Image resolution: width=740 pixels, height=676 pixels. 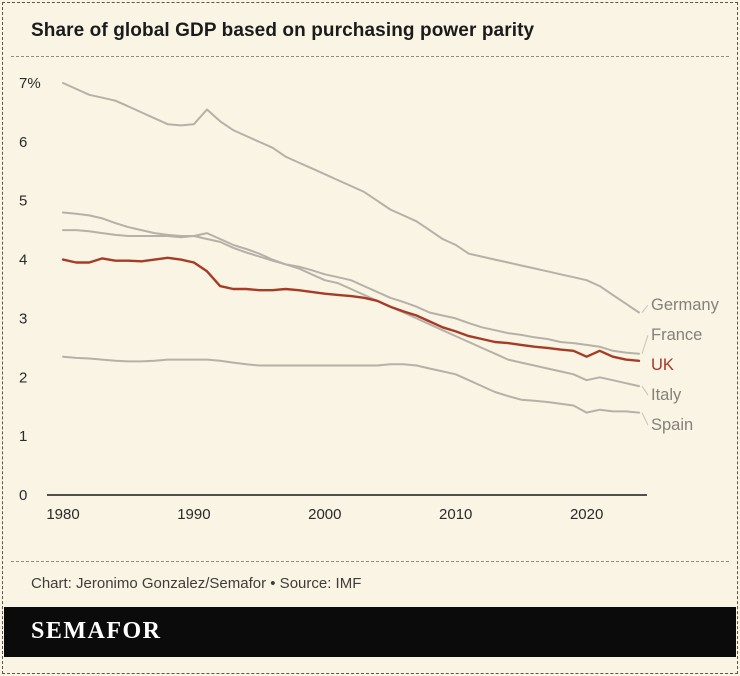 What do you see at coordinates (370, 561) in the screenshot?
I see `bottom-separator` at bounding box center [370, 561].